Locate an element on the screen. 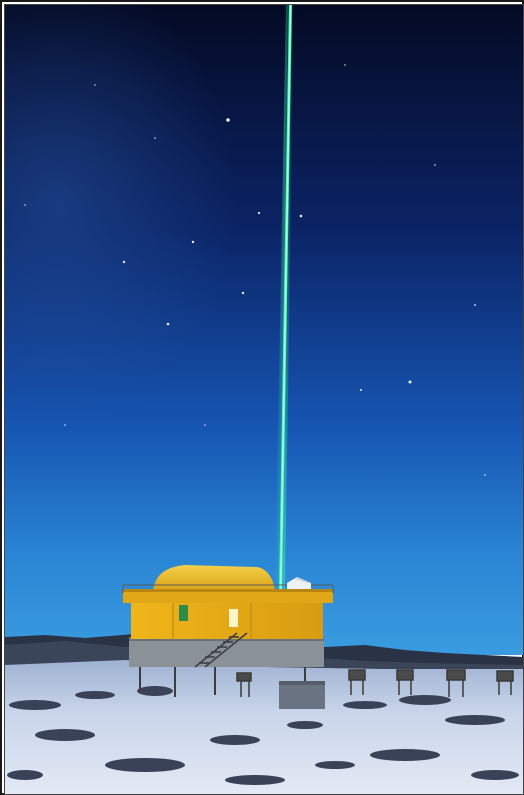 Image resolution: width=524 pixels, height=795 pixels. laser-beam is located at coordinates (284, 297).